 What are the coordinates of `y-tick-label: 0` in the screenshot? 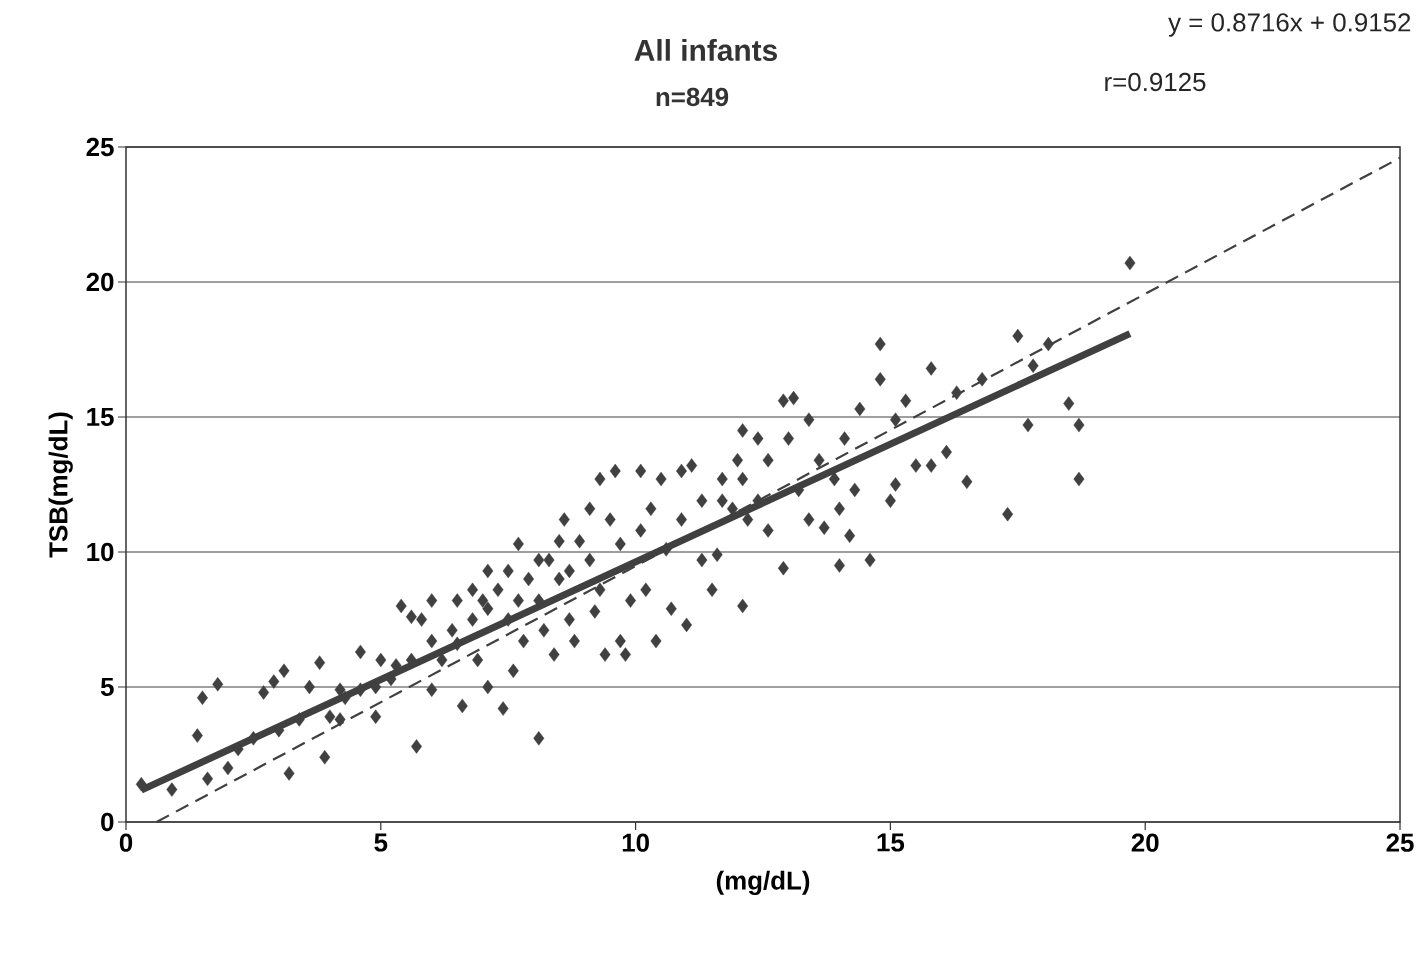 It's located at (107, 822).